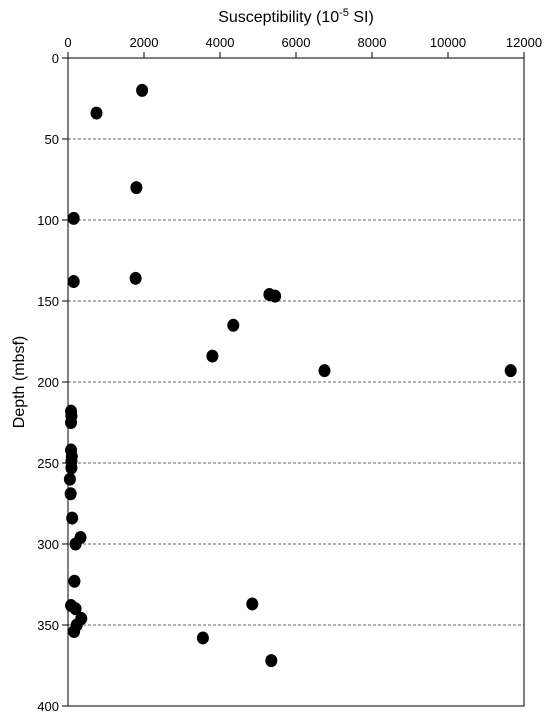  I want to click on y-axis-ticks: 0 50 100 150 200 250 300 350 400, so click(52, 382).